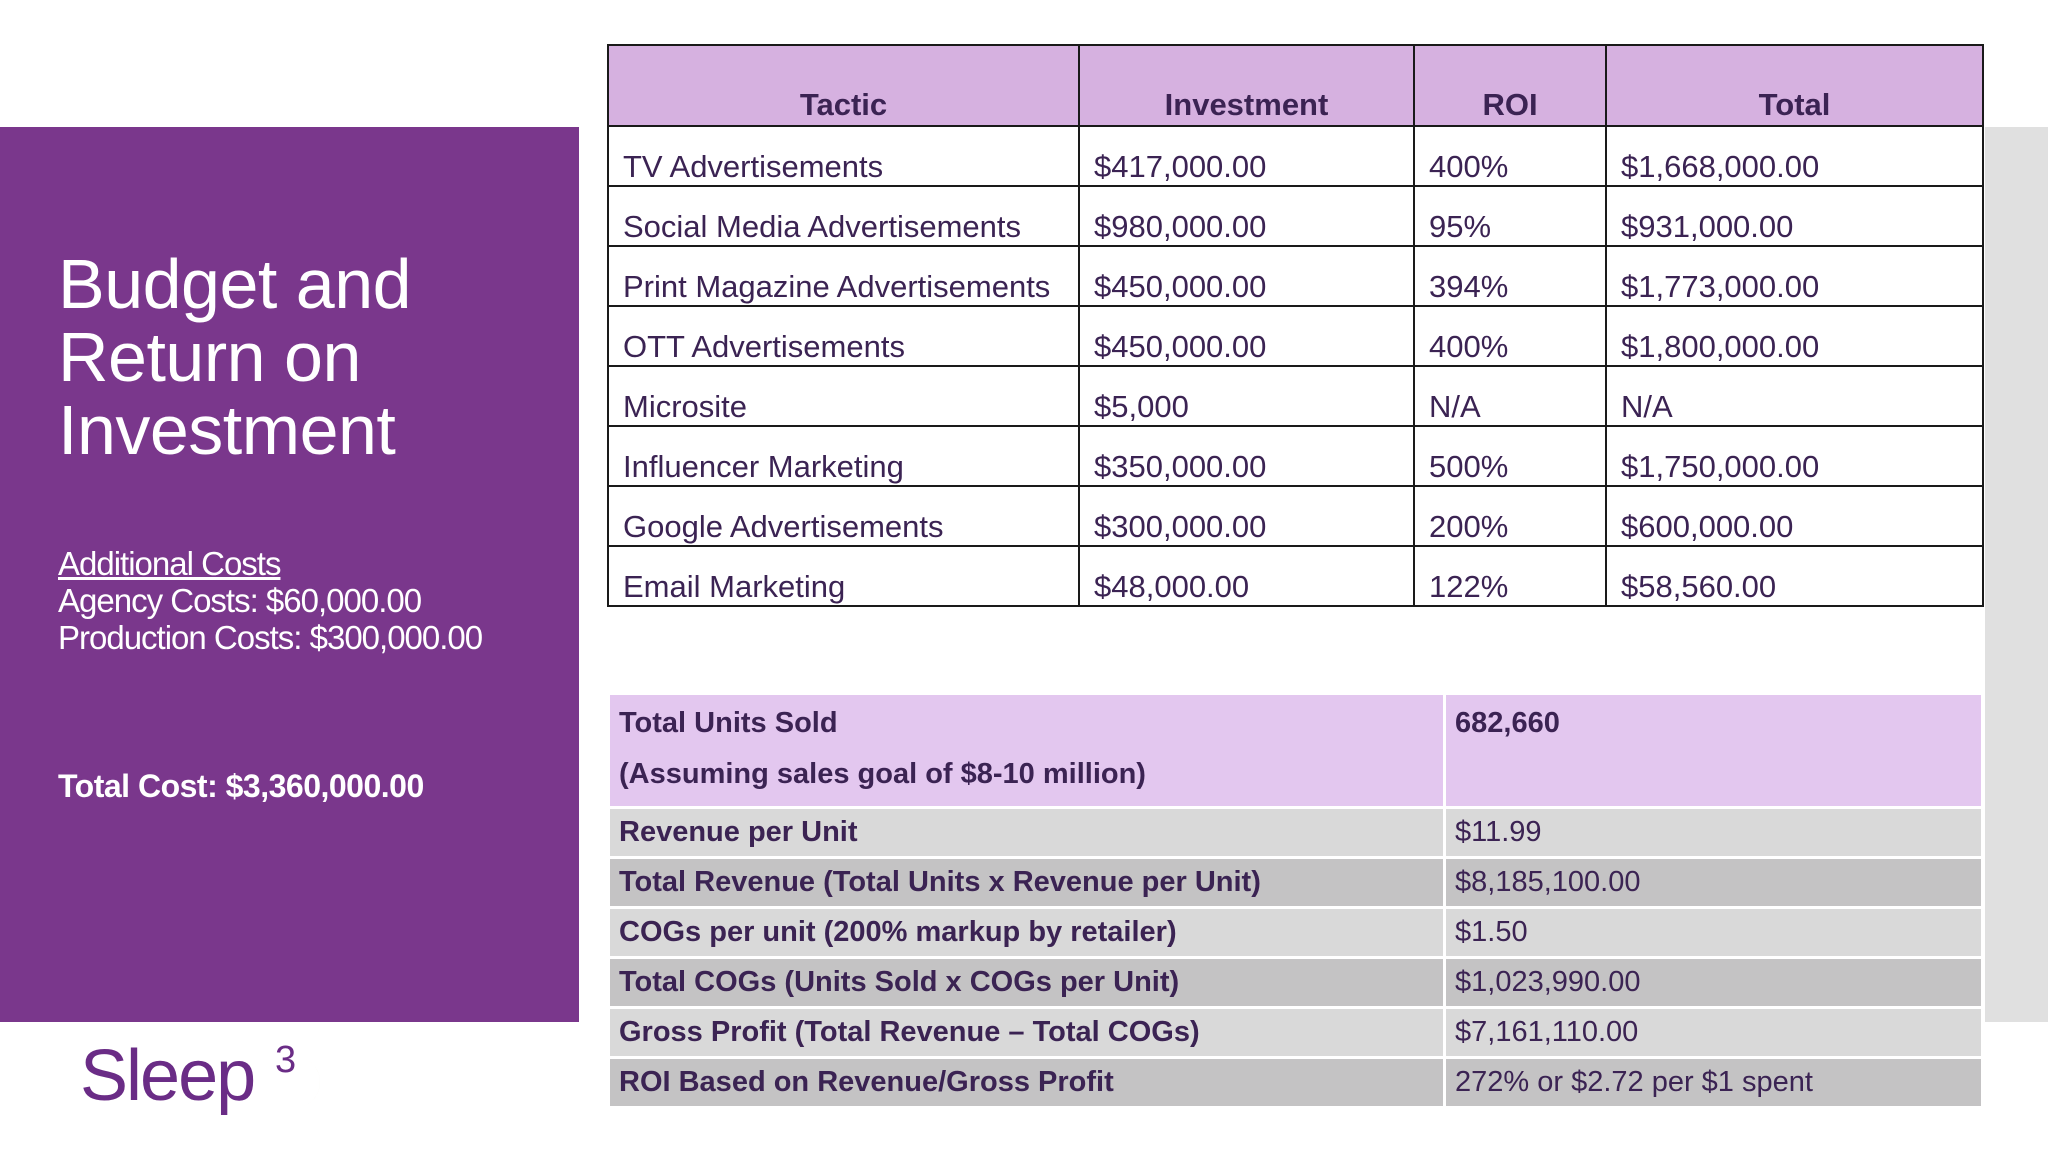 The height and width of the screenshot is (1152, 2048). Describe the element at coordinates (843, 216) in the screenshot. I see `cell-tactic: Social Media Advertisements` at that location.